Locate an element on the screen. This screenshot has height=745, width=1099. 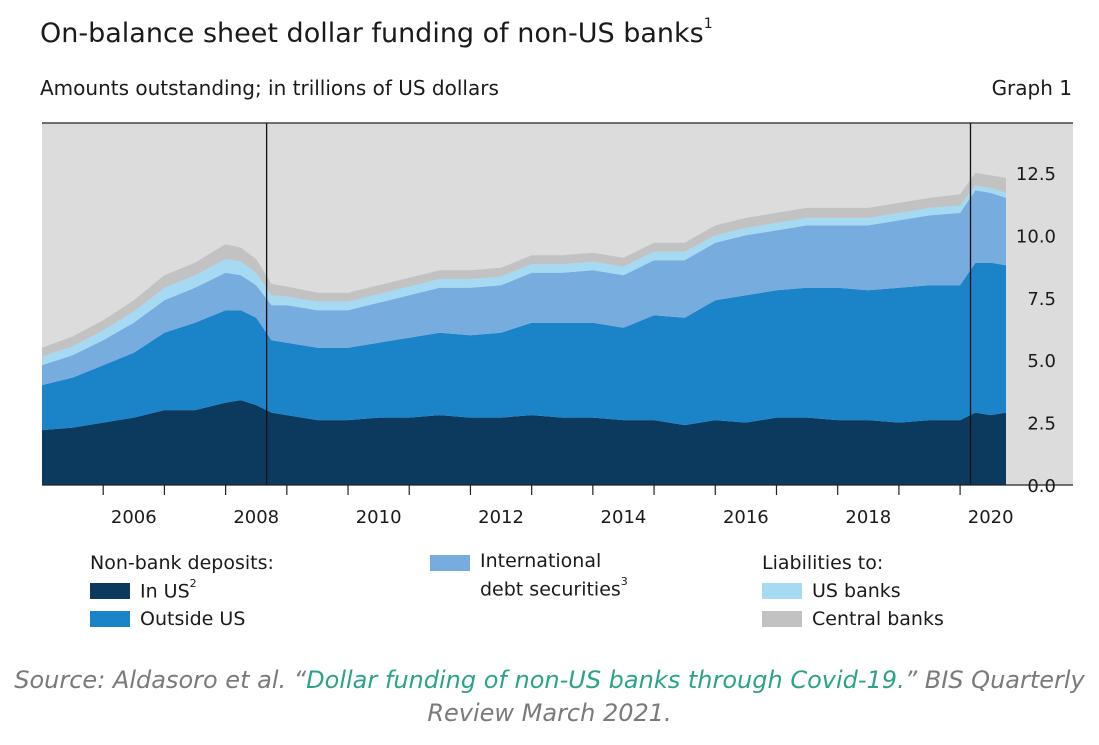
legend-swatch-central-banks is located at coordinates (782, 619).